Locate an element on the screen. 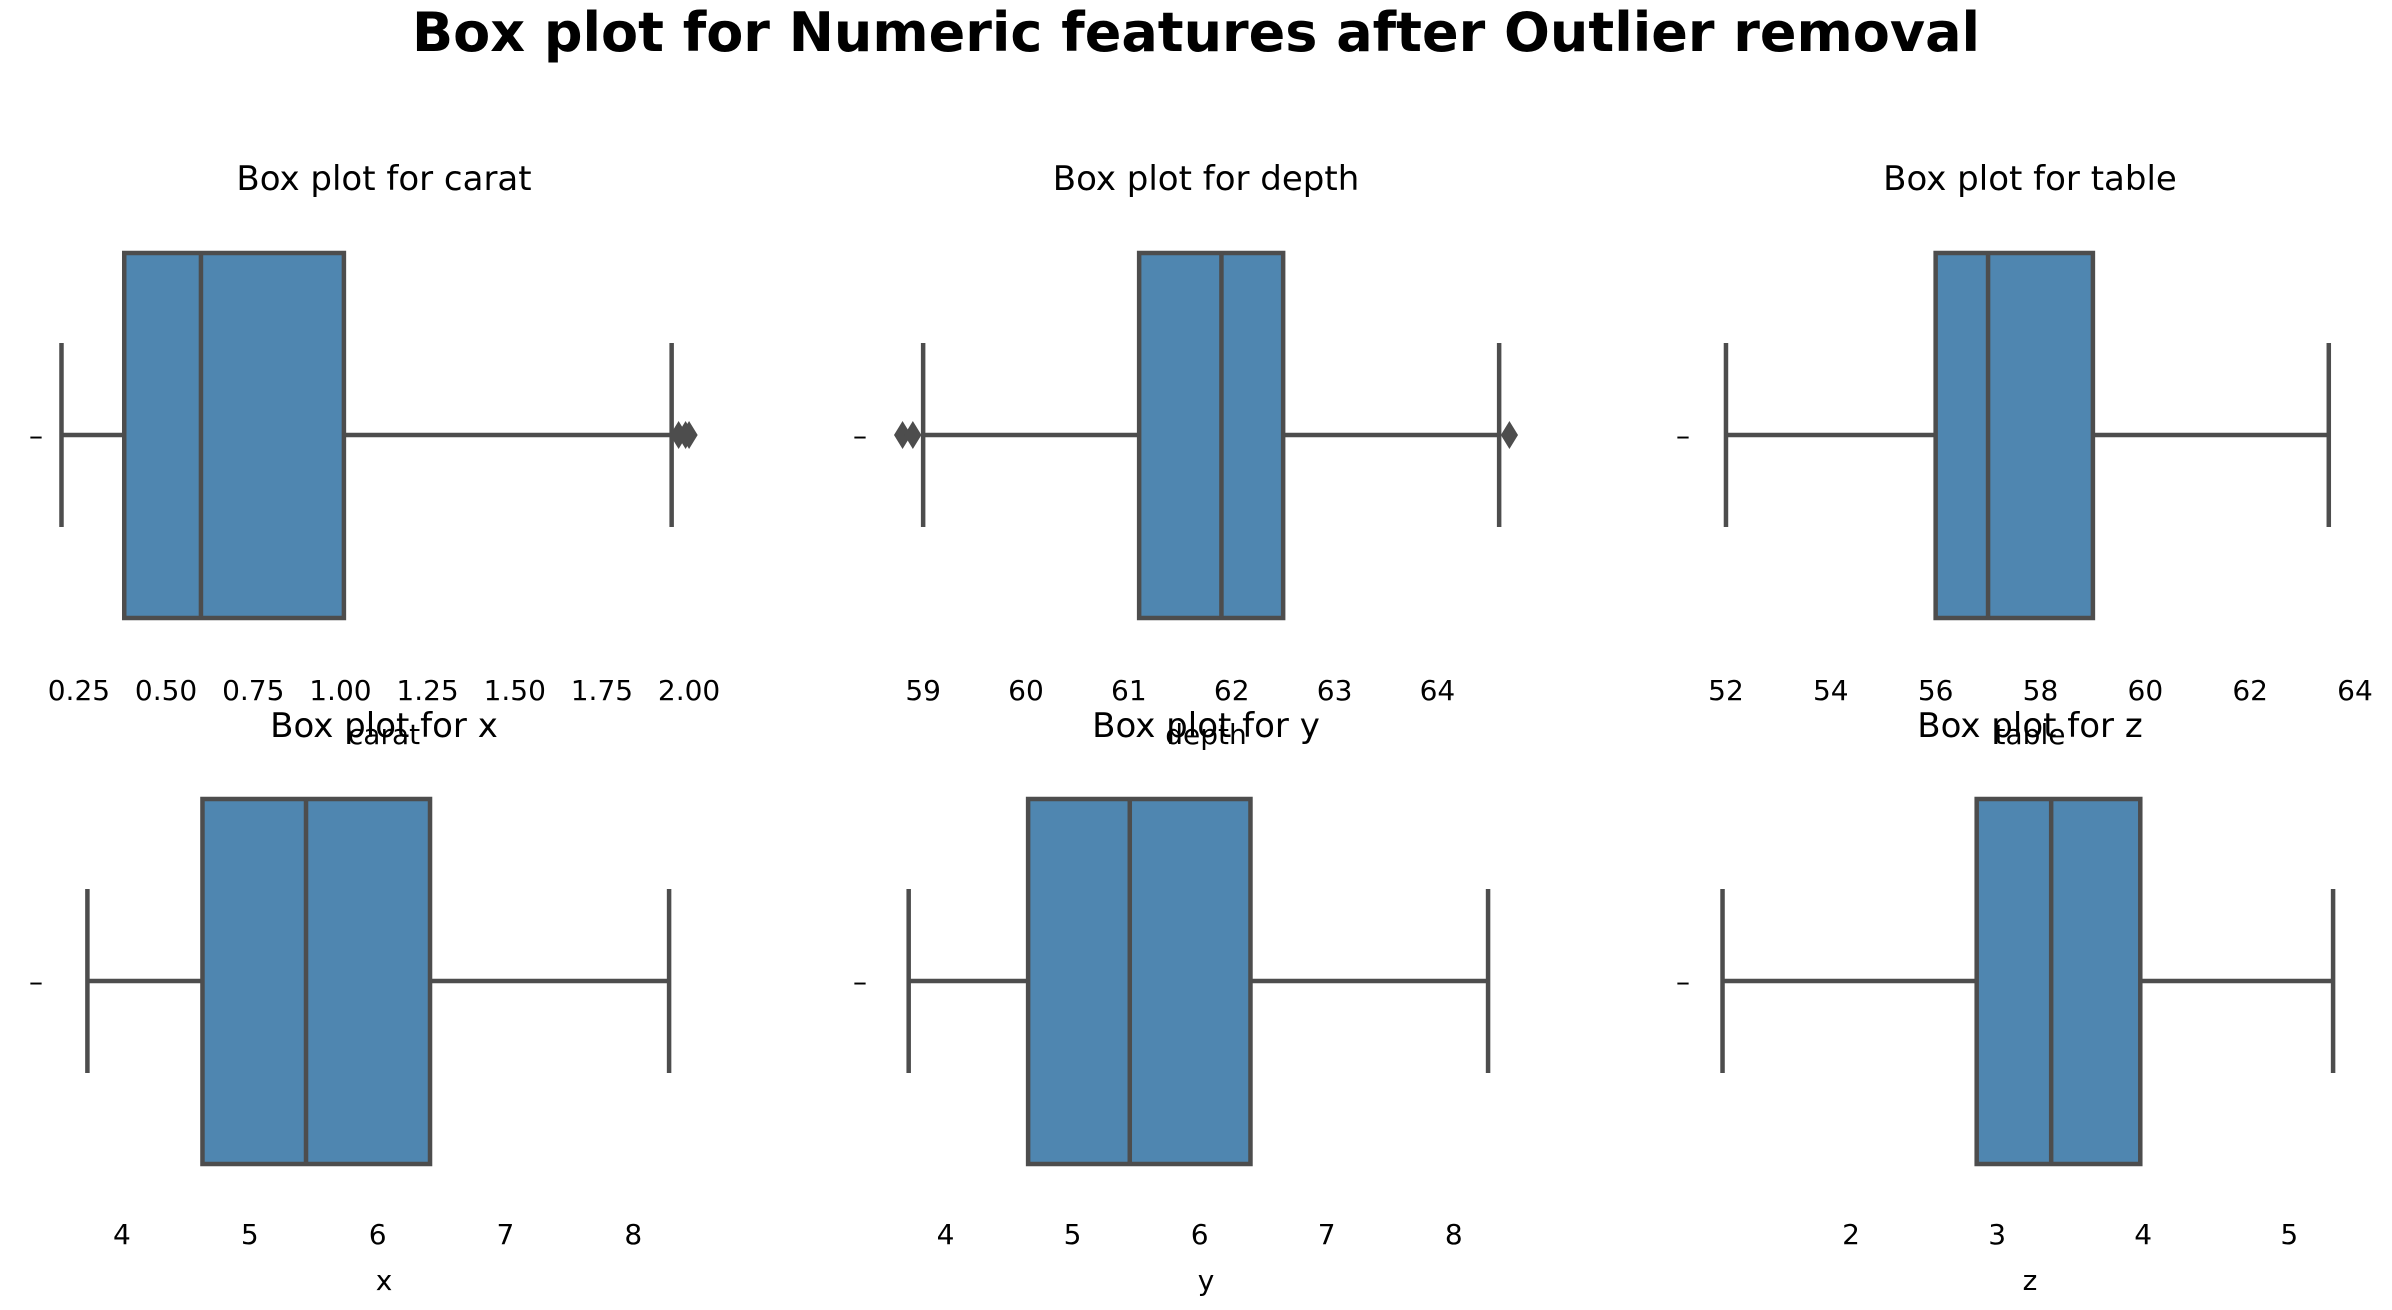  subplot-title: Box plot for table is located at coordinates (2030, 179).